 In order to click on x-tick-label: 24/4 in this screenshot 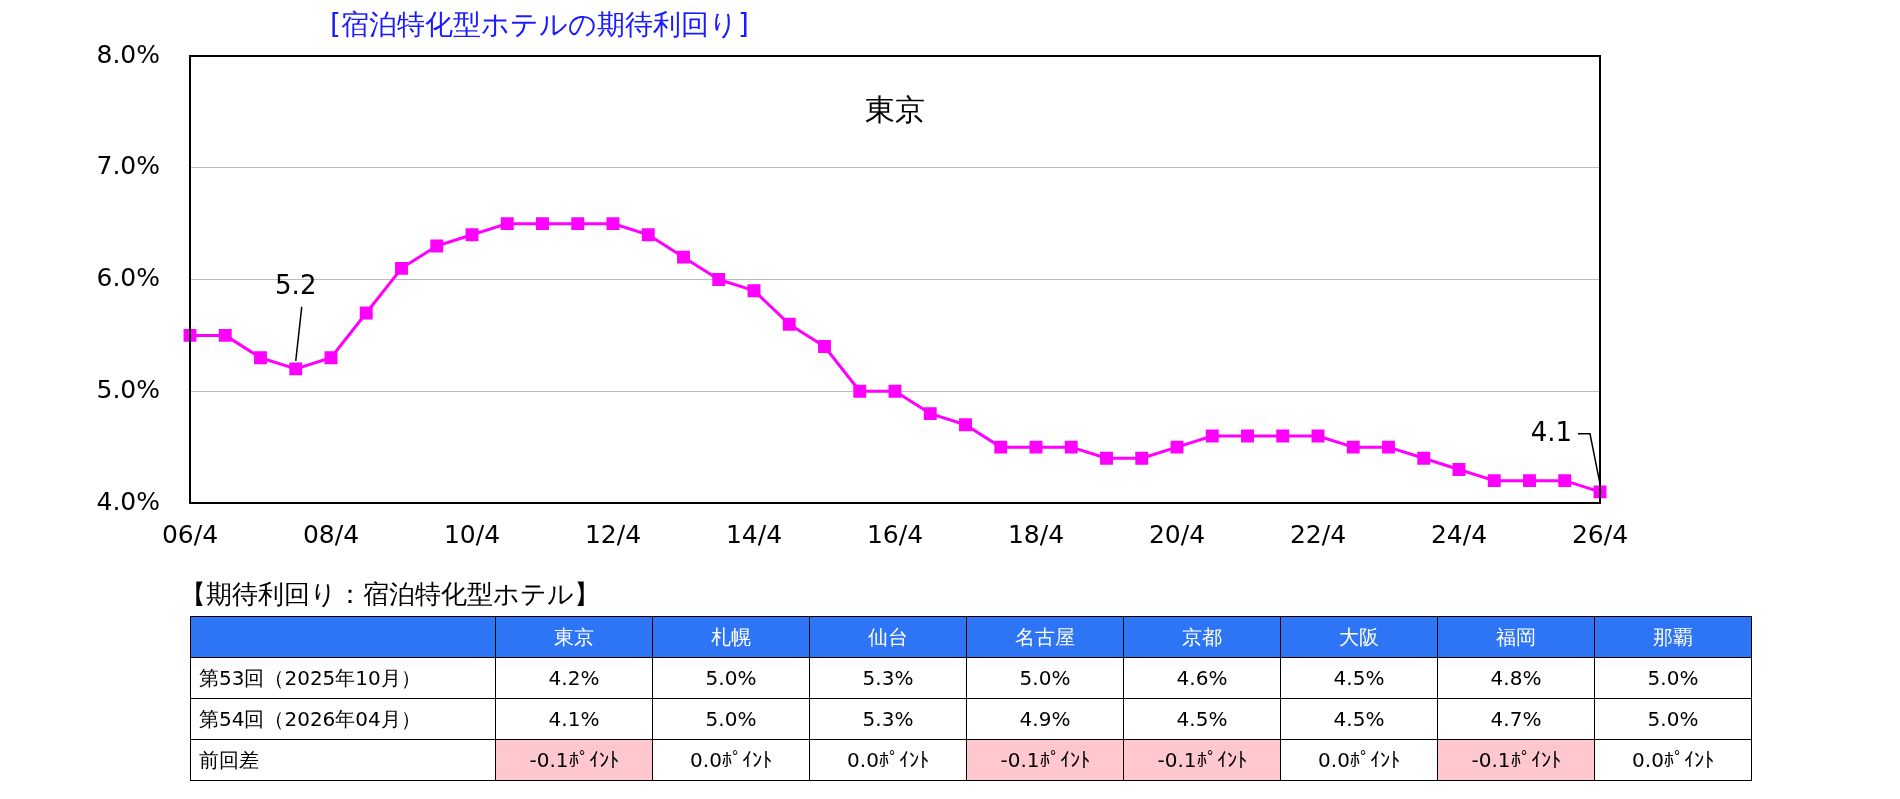, I will do `click(1459, 534)`.